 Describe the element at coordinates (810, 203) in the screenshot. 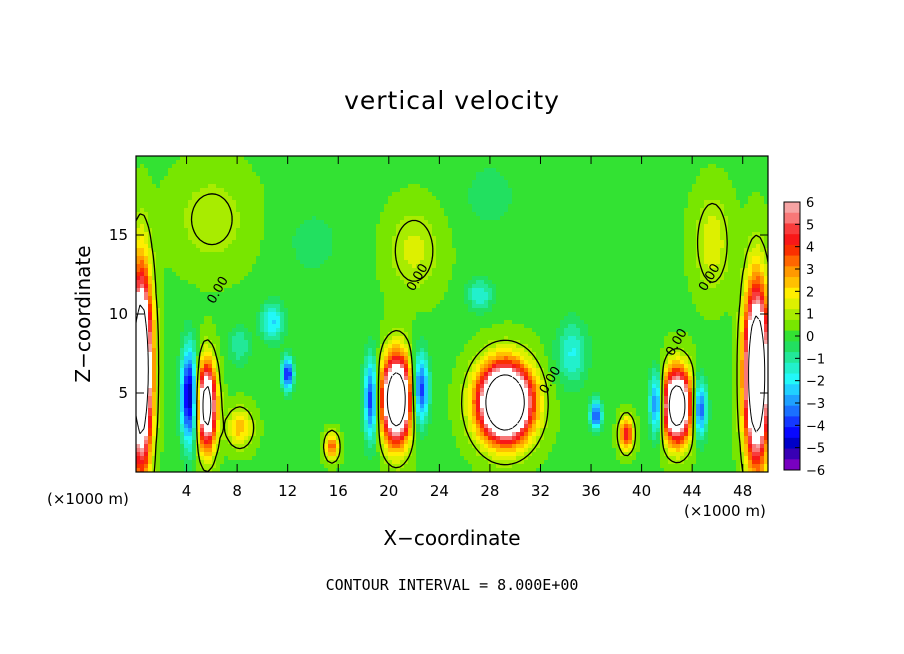

I see `colorbar-tick-label: 6` at that location.